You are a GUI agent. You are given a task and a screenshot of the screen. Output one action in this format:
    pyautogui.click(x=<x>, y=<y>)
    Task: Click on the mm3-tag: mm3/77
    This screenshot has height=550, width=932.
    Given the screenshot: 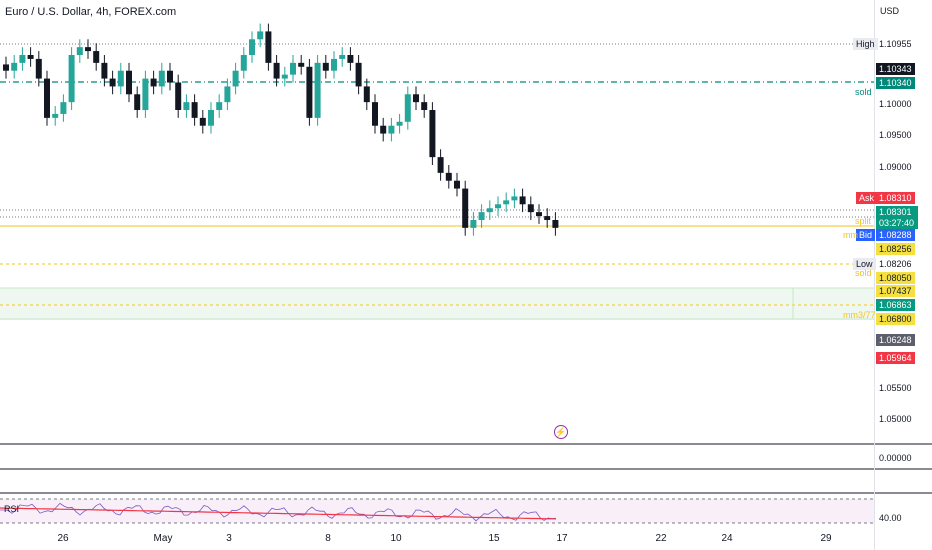 What is the action you would take?
    pyautogui.click(x=859, y=315)
    